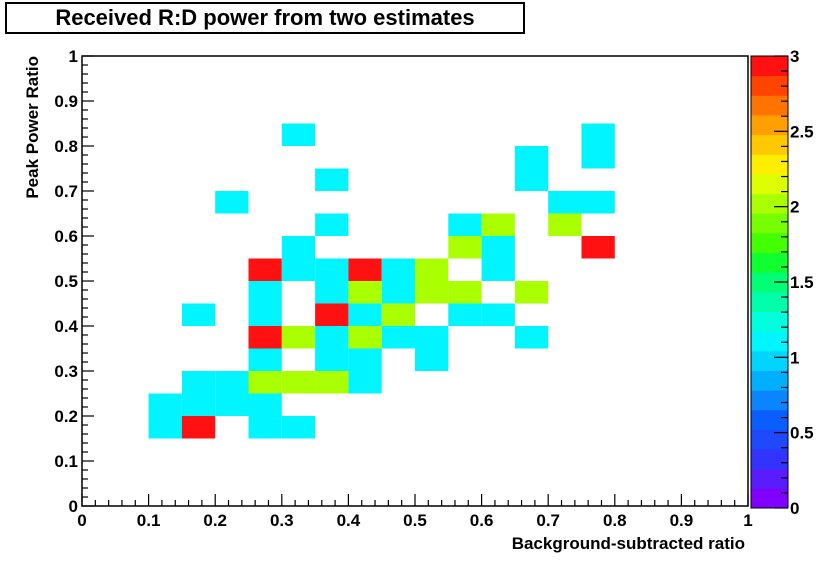 The image size is (830, 563). What do you see at coordinates (265, 18) in the screenshot?
I see `chart-title: Received R:D power from two estimates` at bounding box center [265, 18].